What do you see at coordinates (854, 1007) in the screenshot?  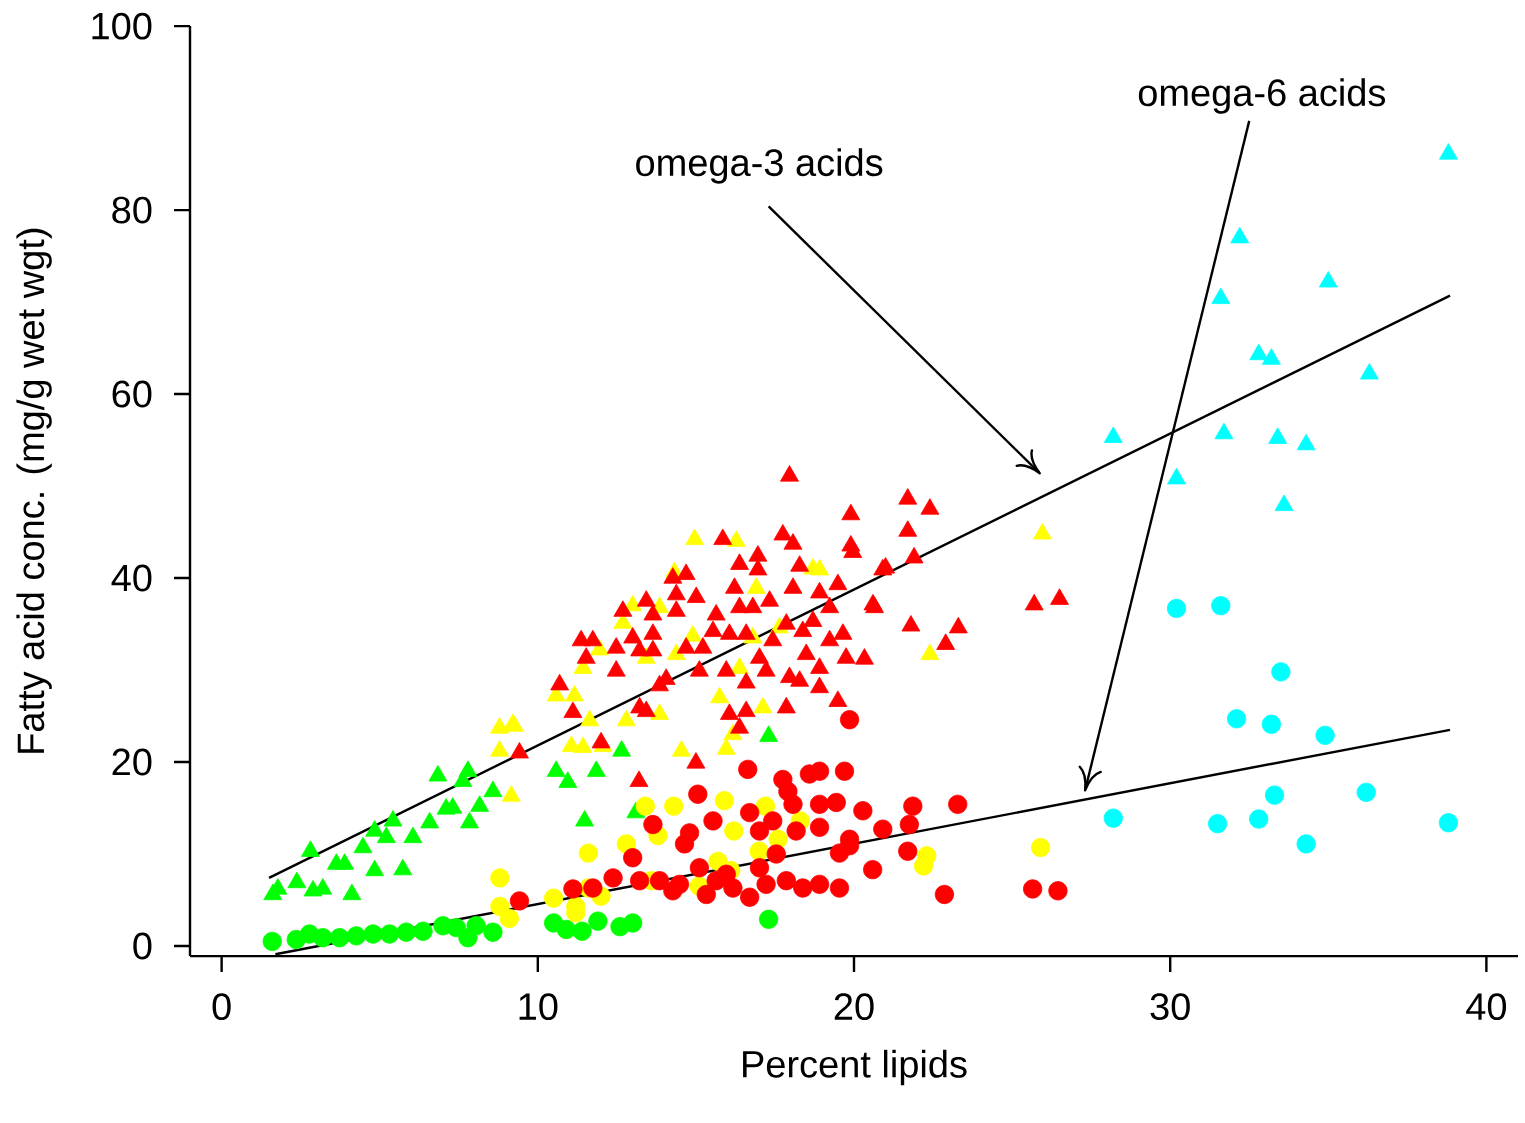 I see `x-tick-label: 20` at bounding box center [854, 1007].